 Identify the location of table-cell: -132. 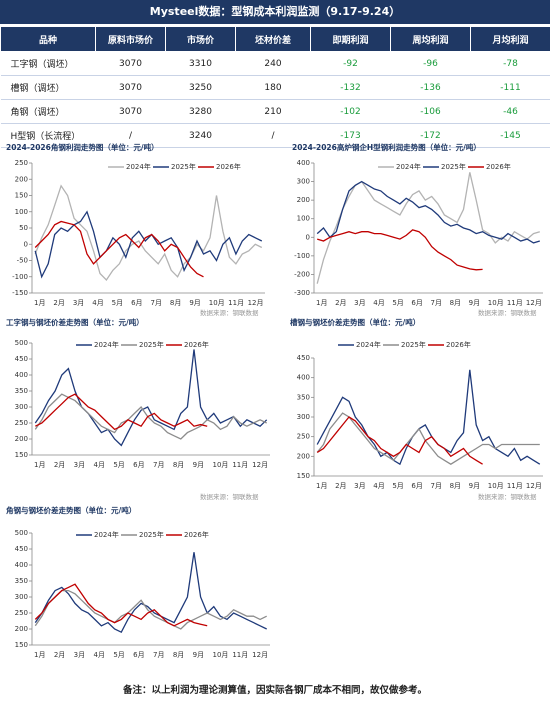
(350, 87).